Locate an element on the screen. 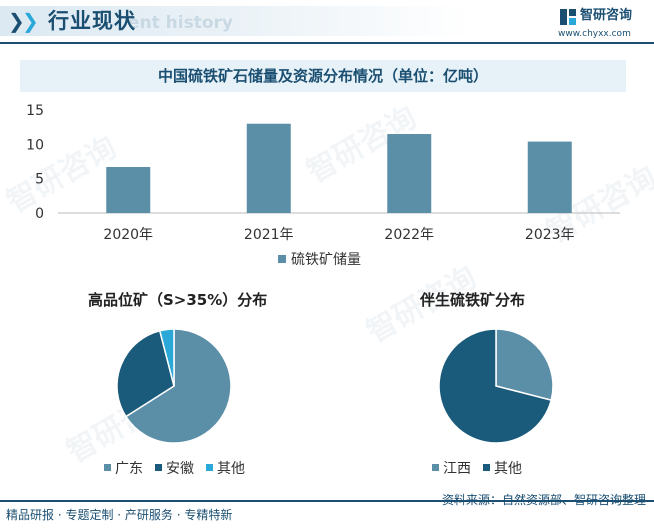 Image resolution: width=654 pixels, height=528 pixels. chart-title: 中国硫铁矿石储量及资源分布情况（单位：亿吨） is located at coordinates (322, 76).